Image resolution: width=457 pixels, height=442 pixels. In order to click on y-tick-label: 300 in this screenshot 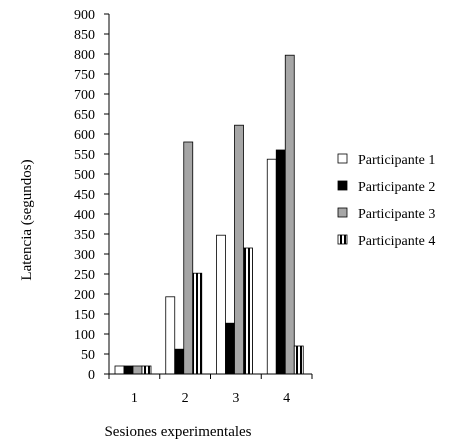, I will do `click(84, 255)`.